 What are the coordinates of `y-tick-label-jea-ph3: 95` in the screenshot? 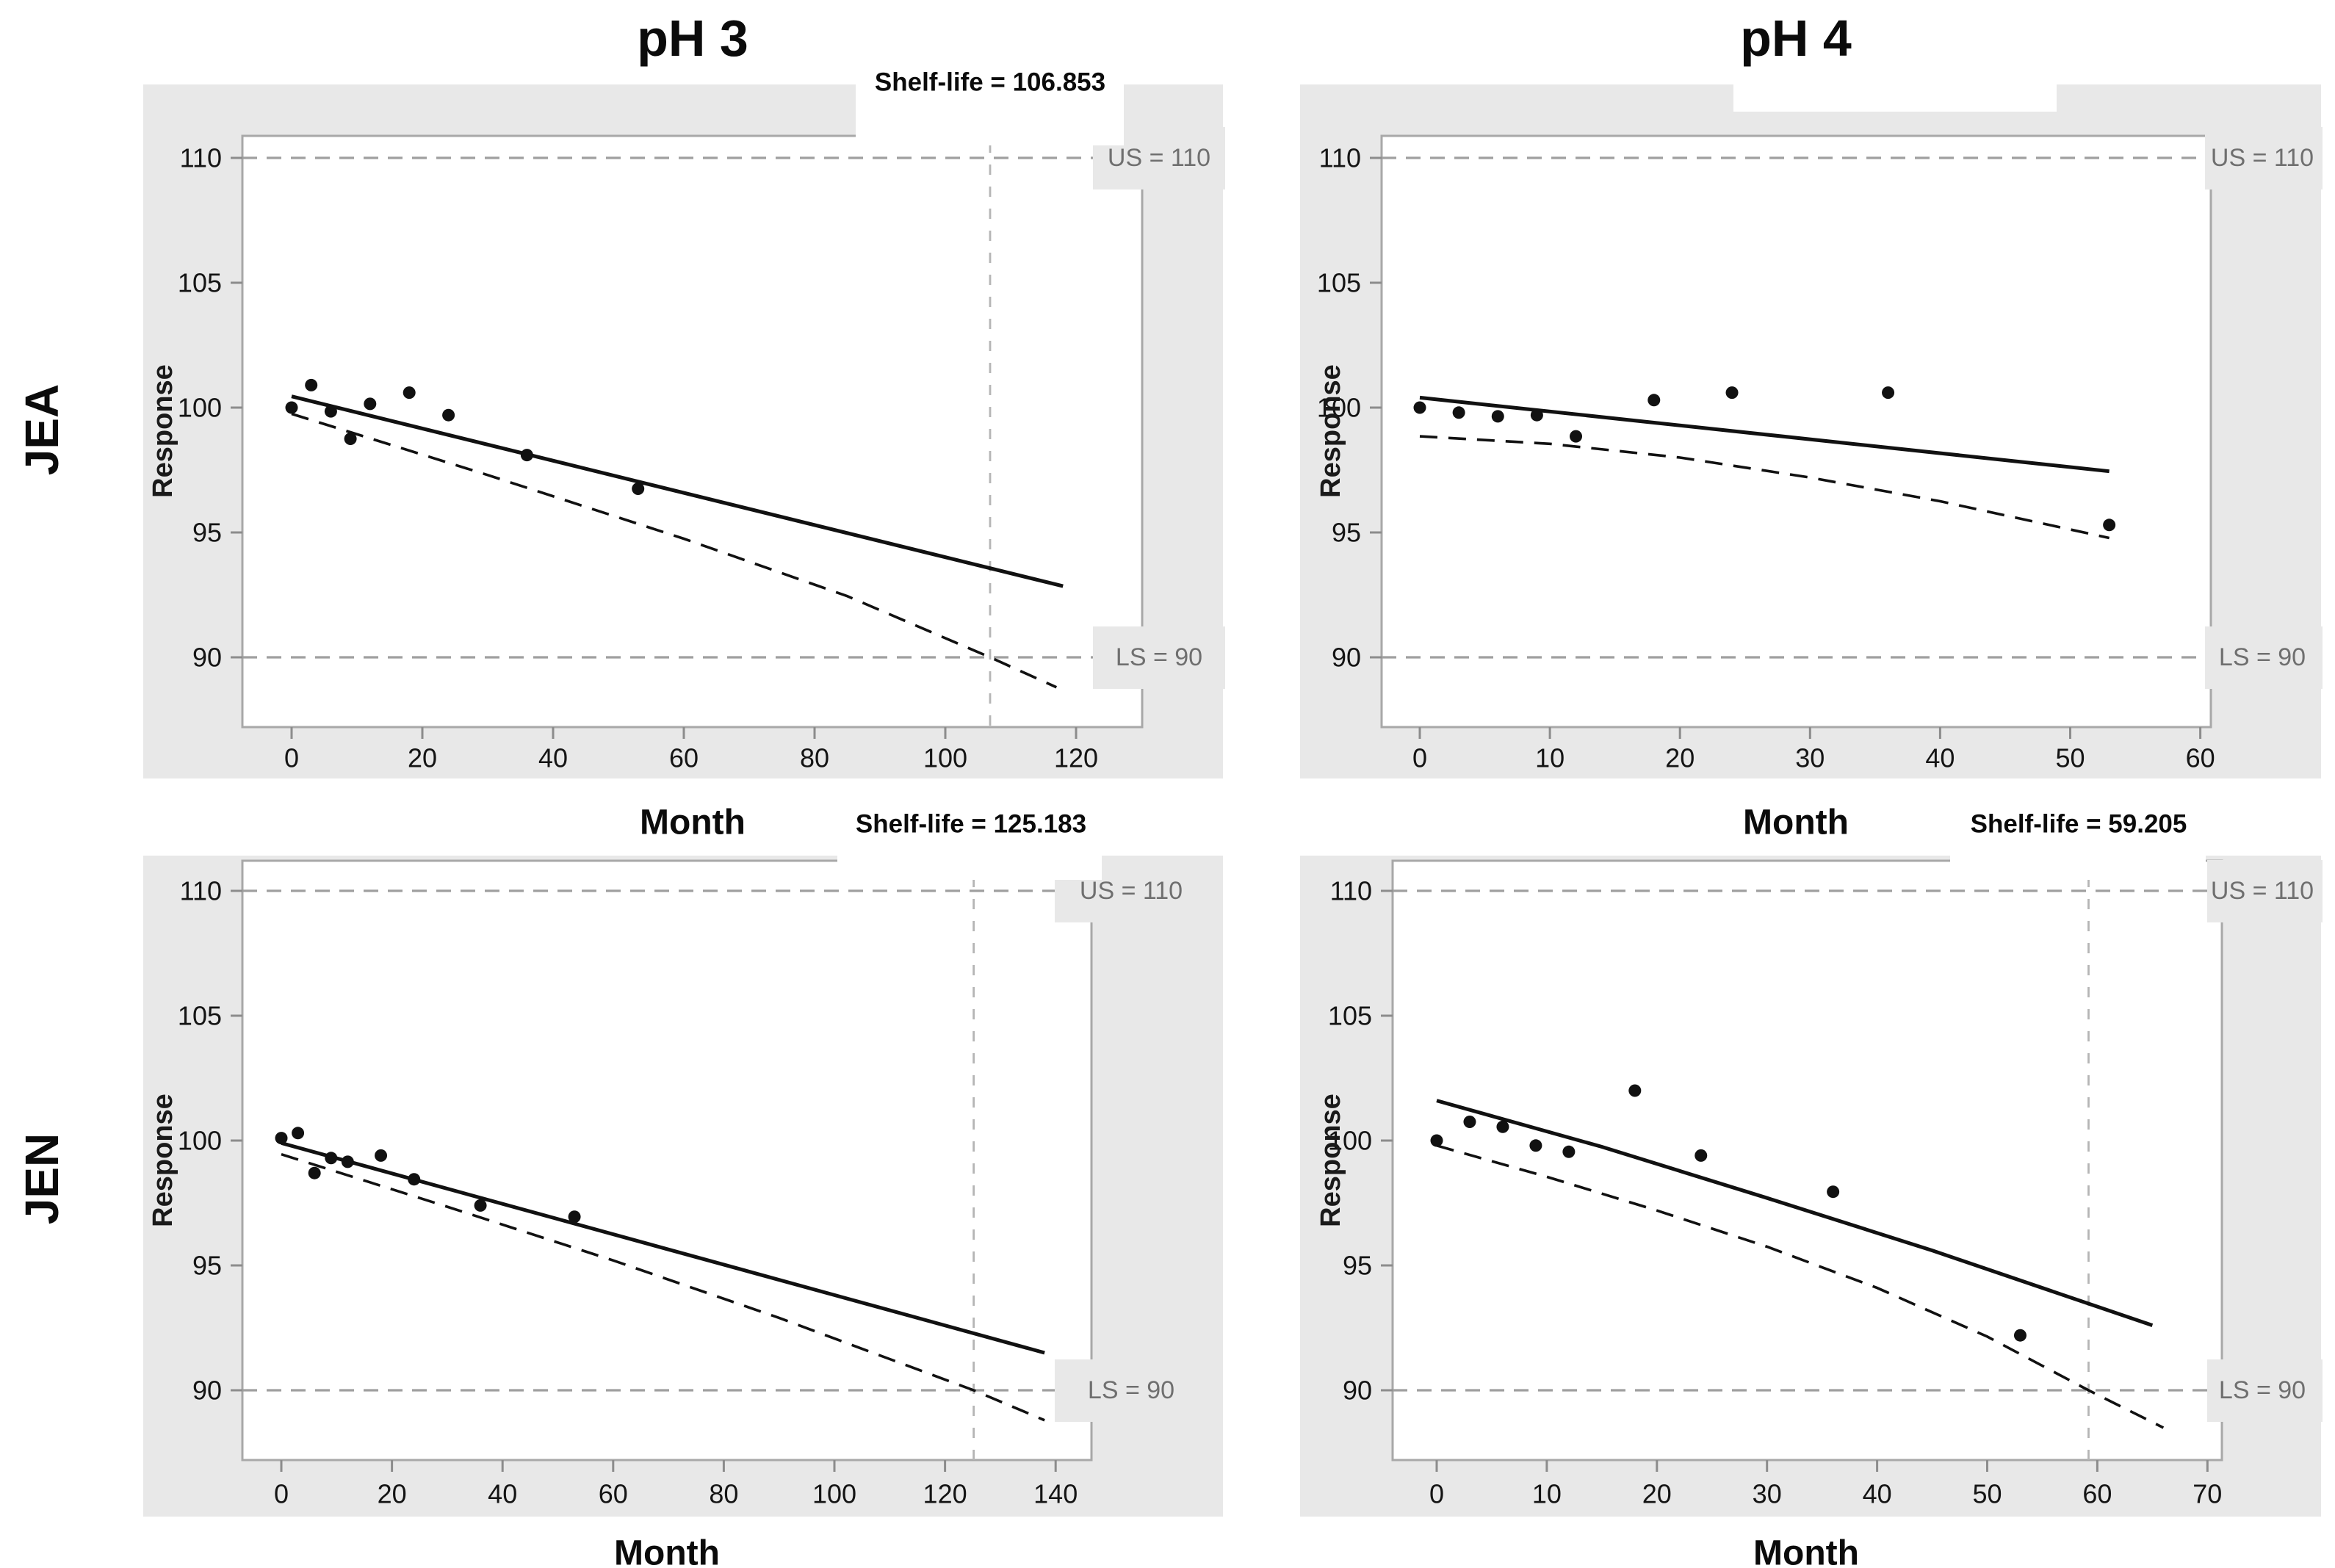 It's located at (207, 533).